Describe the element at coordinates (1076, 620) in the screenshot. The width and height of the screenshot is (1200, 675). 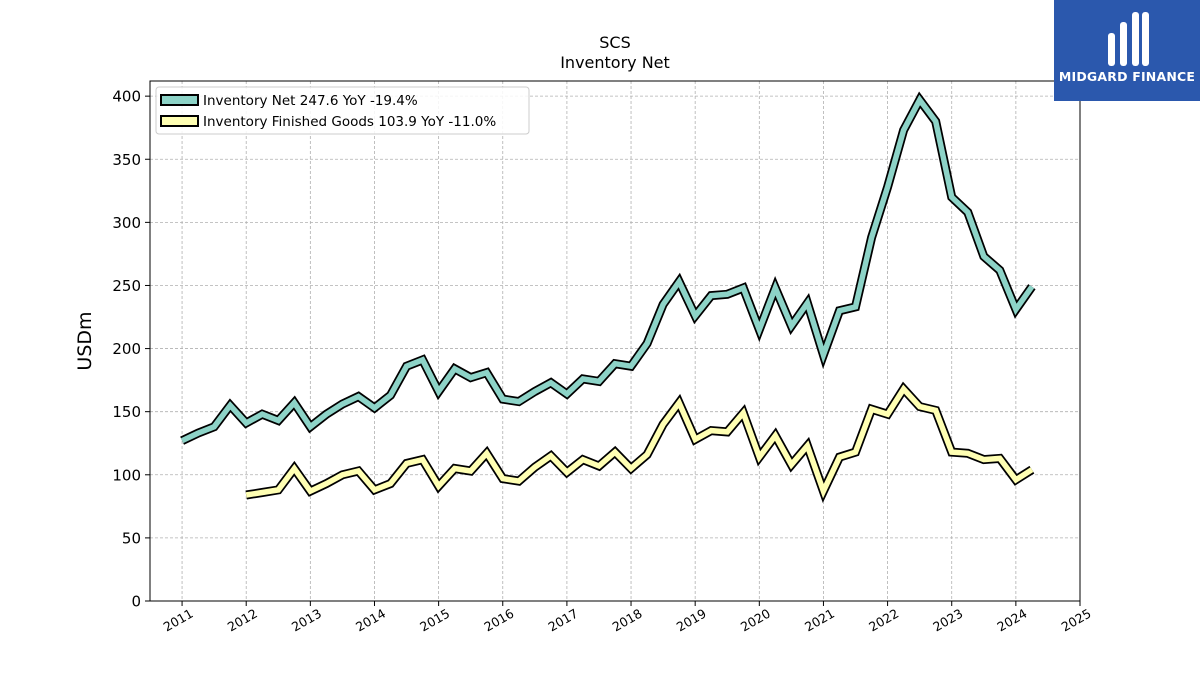
I see `x-tick-label: 2025` at that location.